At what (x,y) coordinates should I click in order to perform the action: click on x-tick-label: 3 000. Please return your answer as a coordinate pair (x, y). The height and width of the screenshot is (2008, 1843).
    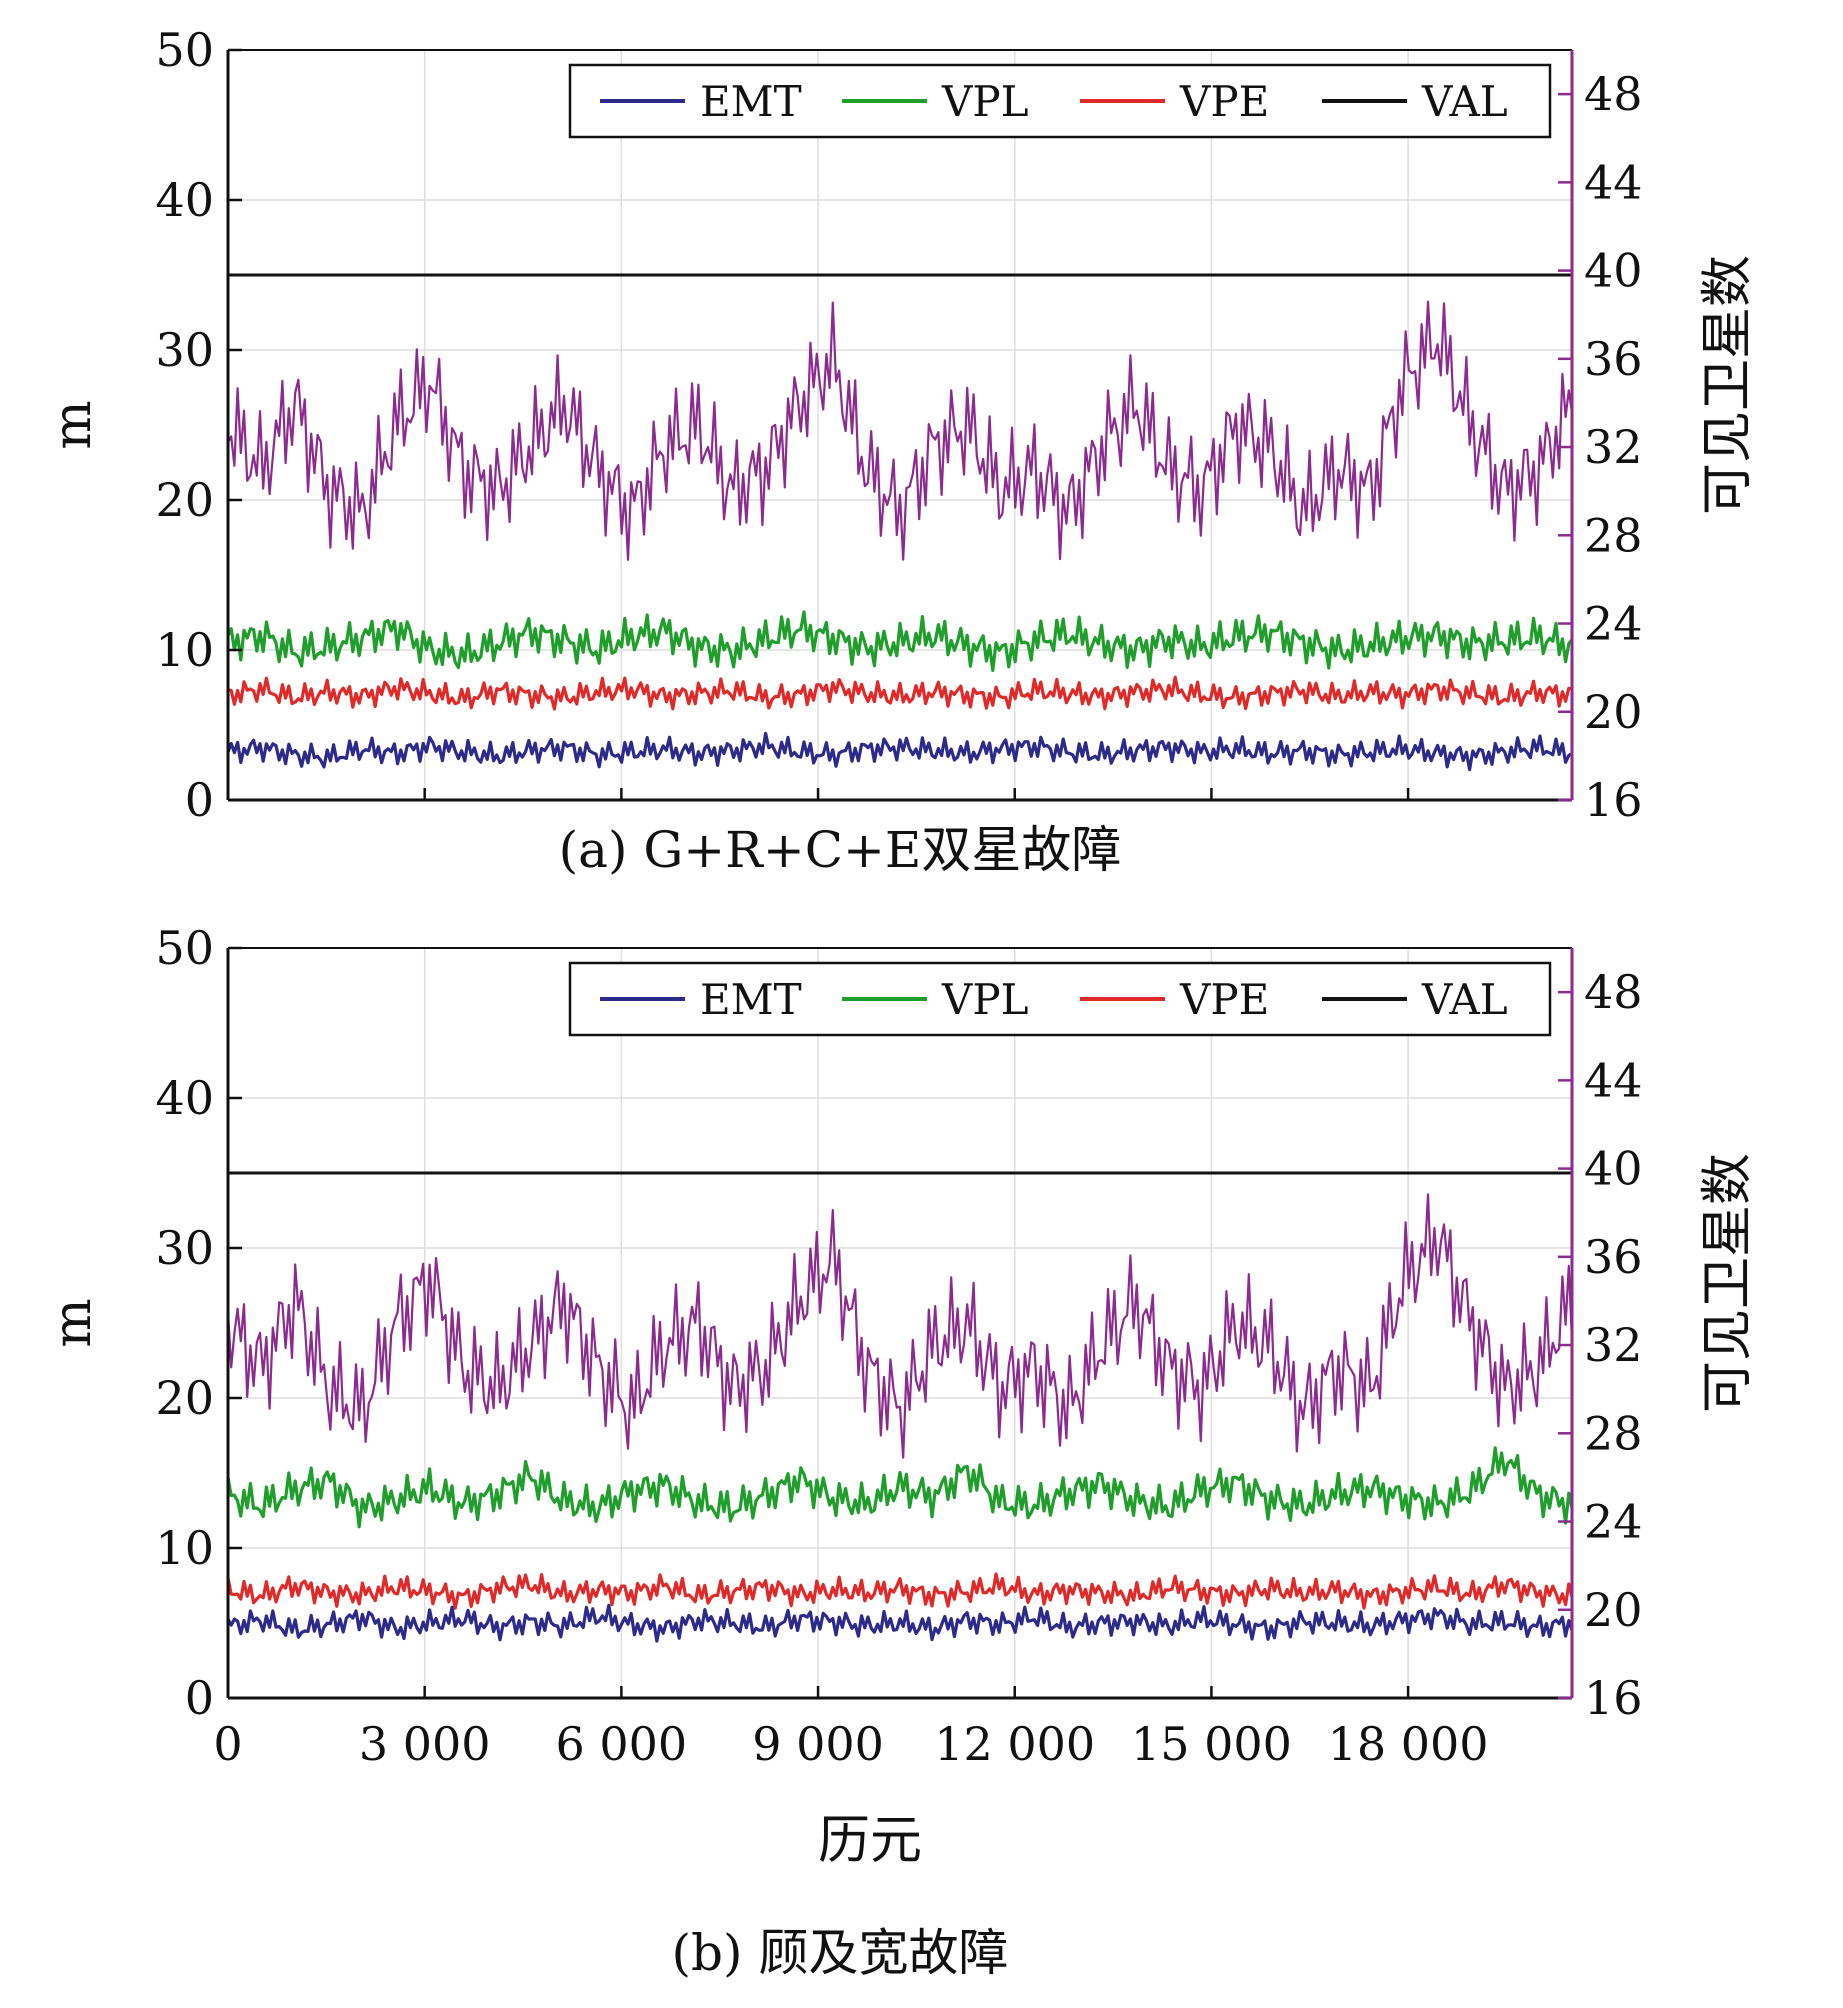
    Looking at the image, I should click on (425, 1744).